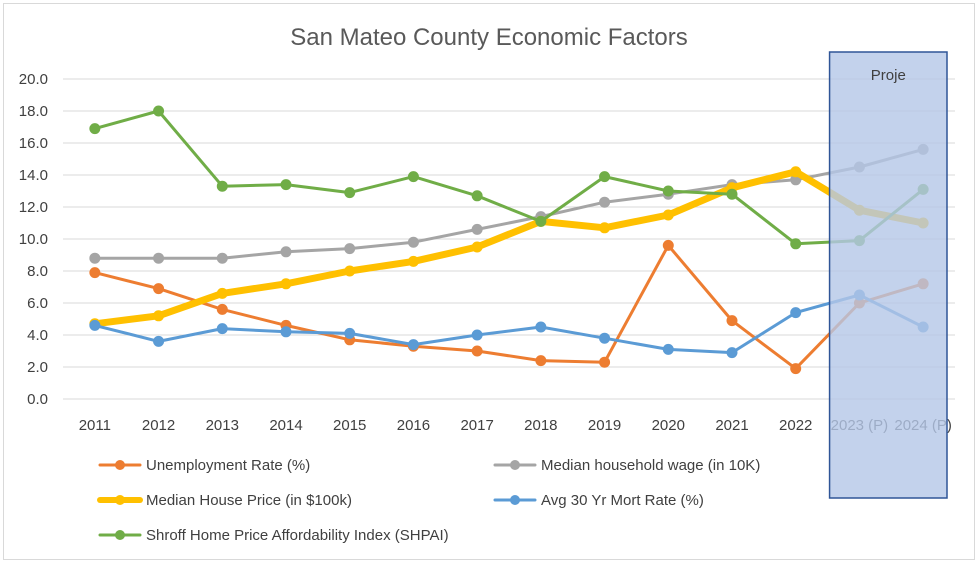  What do you see at coordinates (540, 425) in the screenshot?
I see `x-tick-label: 2018` at bounding box center [540, 425].